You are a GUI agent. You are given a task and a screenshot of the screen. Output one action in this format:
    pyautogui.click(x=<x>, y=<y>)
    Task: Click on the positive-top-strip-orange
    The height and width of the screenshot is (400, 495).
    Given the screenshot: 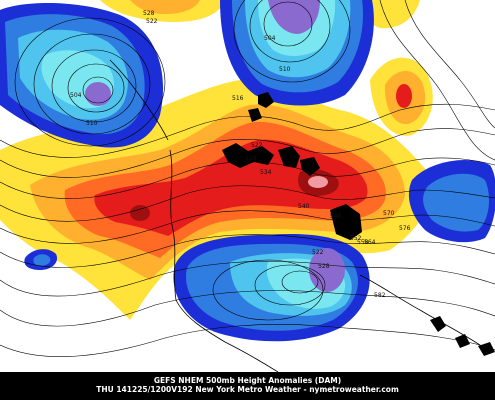 What is the action you would take?
    pyautogui.click(x=165, y=7)
    